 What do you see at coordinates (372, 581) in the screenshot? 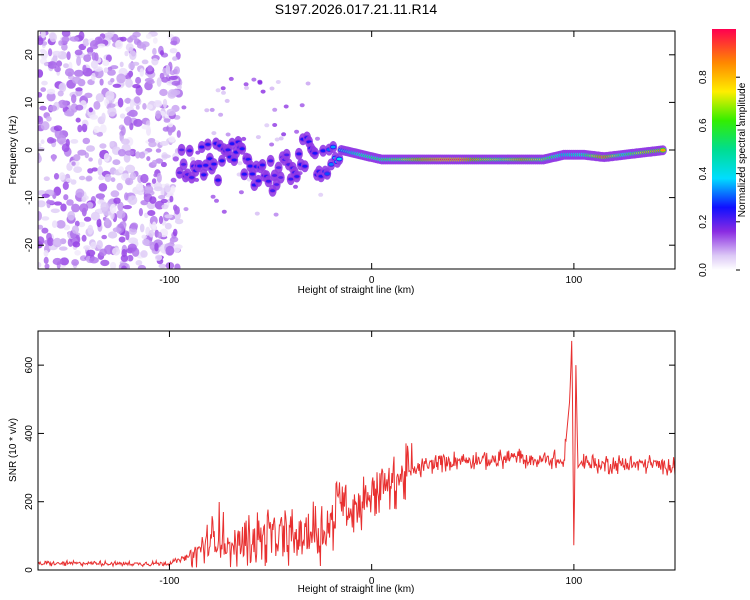
I see `x-tick-label: 0` at bounding box center [372, 581].